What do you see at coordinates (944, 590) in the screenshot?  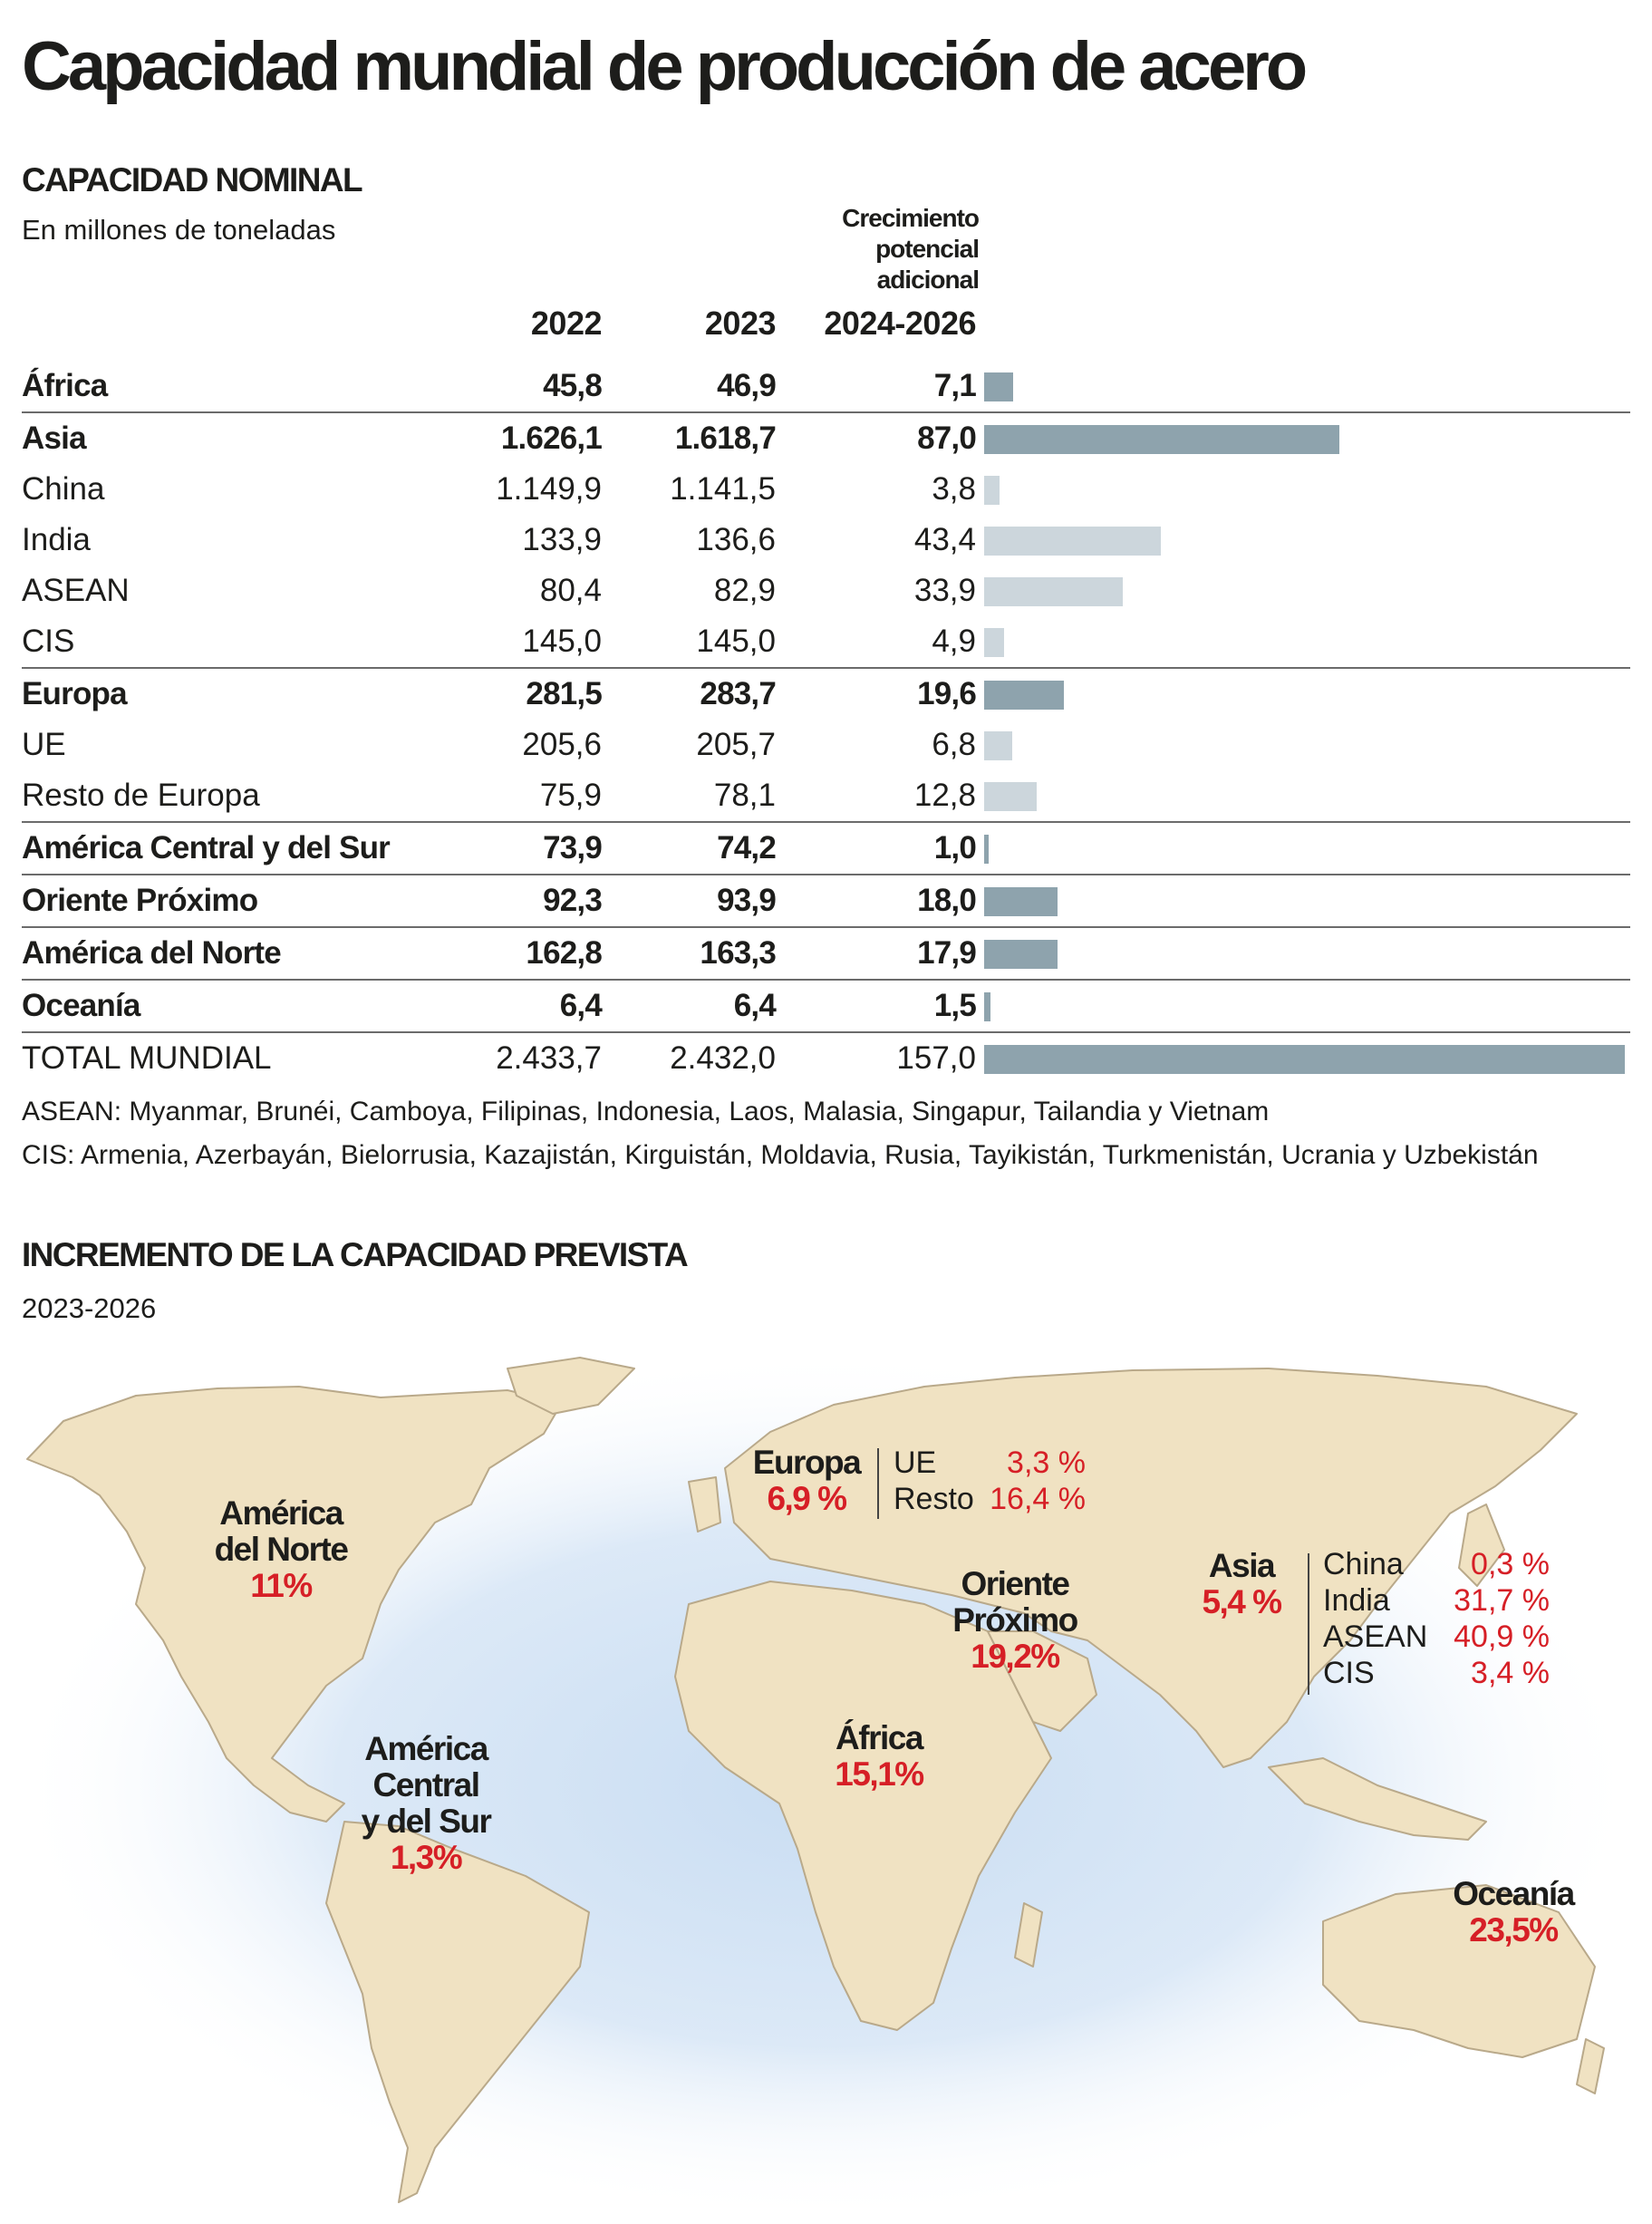 I see `value-growth: 33,9` at bounding box center [944, 590].